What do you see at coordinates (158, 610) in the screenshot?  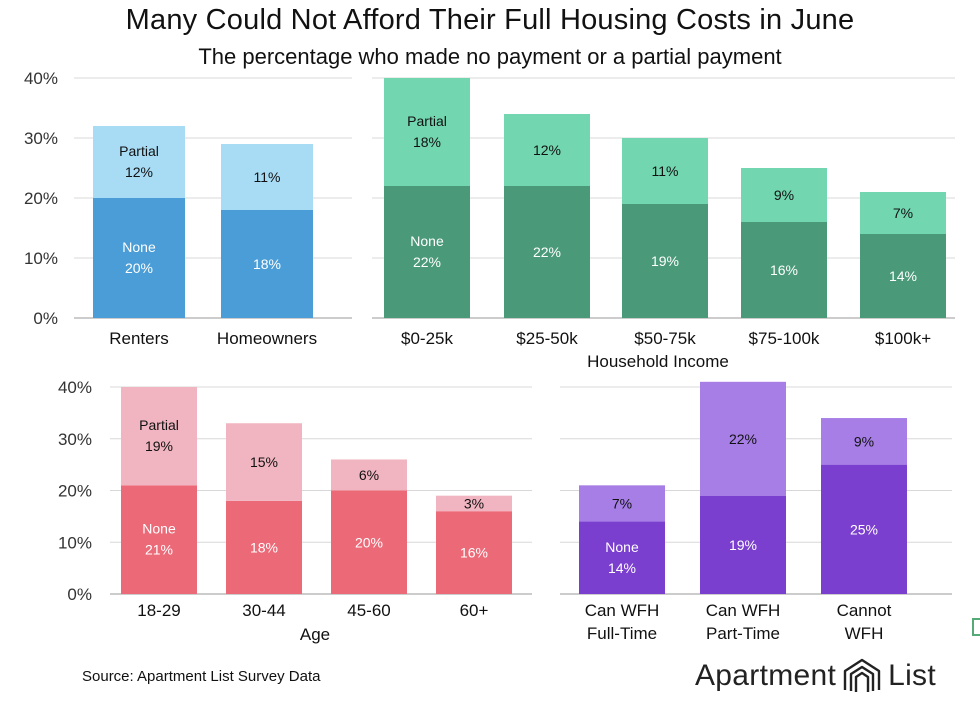 I see `age-category-label-0: 18-29` at bounding box center [158, 610].